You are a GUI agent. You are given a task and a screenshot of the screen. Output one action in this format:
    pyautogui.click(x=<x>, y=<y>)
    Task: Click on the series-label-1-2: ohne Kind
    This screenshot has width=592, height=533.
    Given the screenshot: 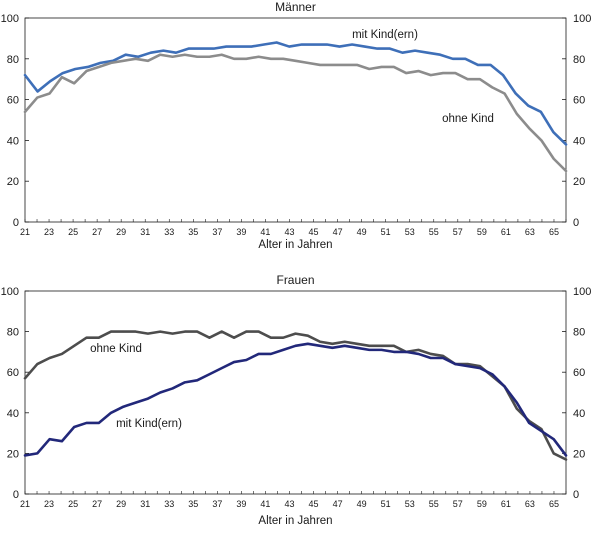 What is the action you would take?
    pyautogui.click(x=468, y=119)
    